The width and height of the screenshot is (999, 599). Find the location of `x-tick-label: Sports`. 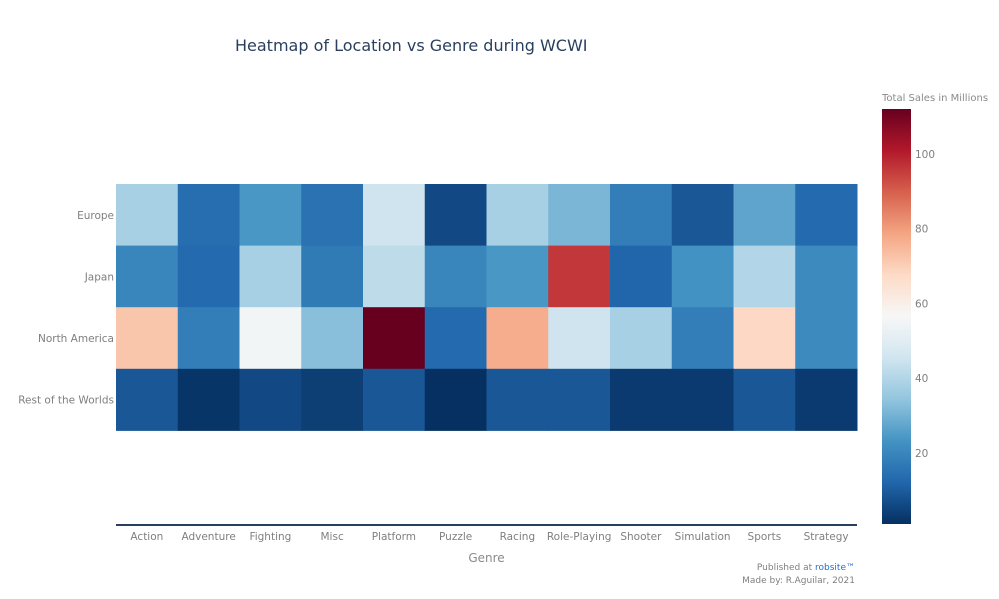

x-tick-label: Sports is located at coordinates (765, 537).